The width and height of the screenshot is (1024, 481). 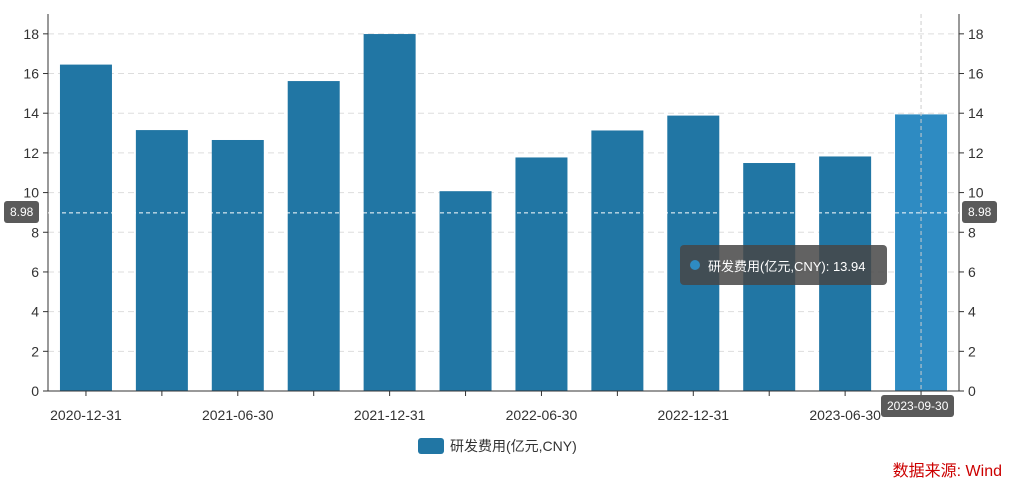 What do you see at coordinates (31, 153) in the screenshot?
I see `y-tick-label-left-12: 12` at bounding box center [31, 153].